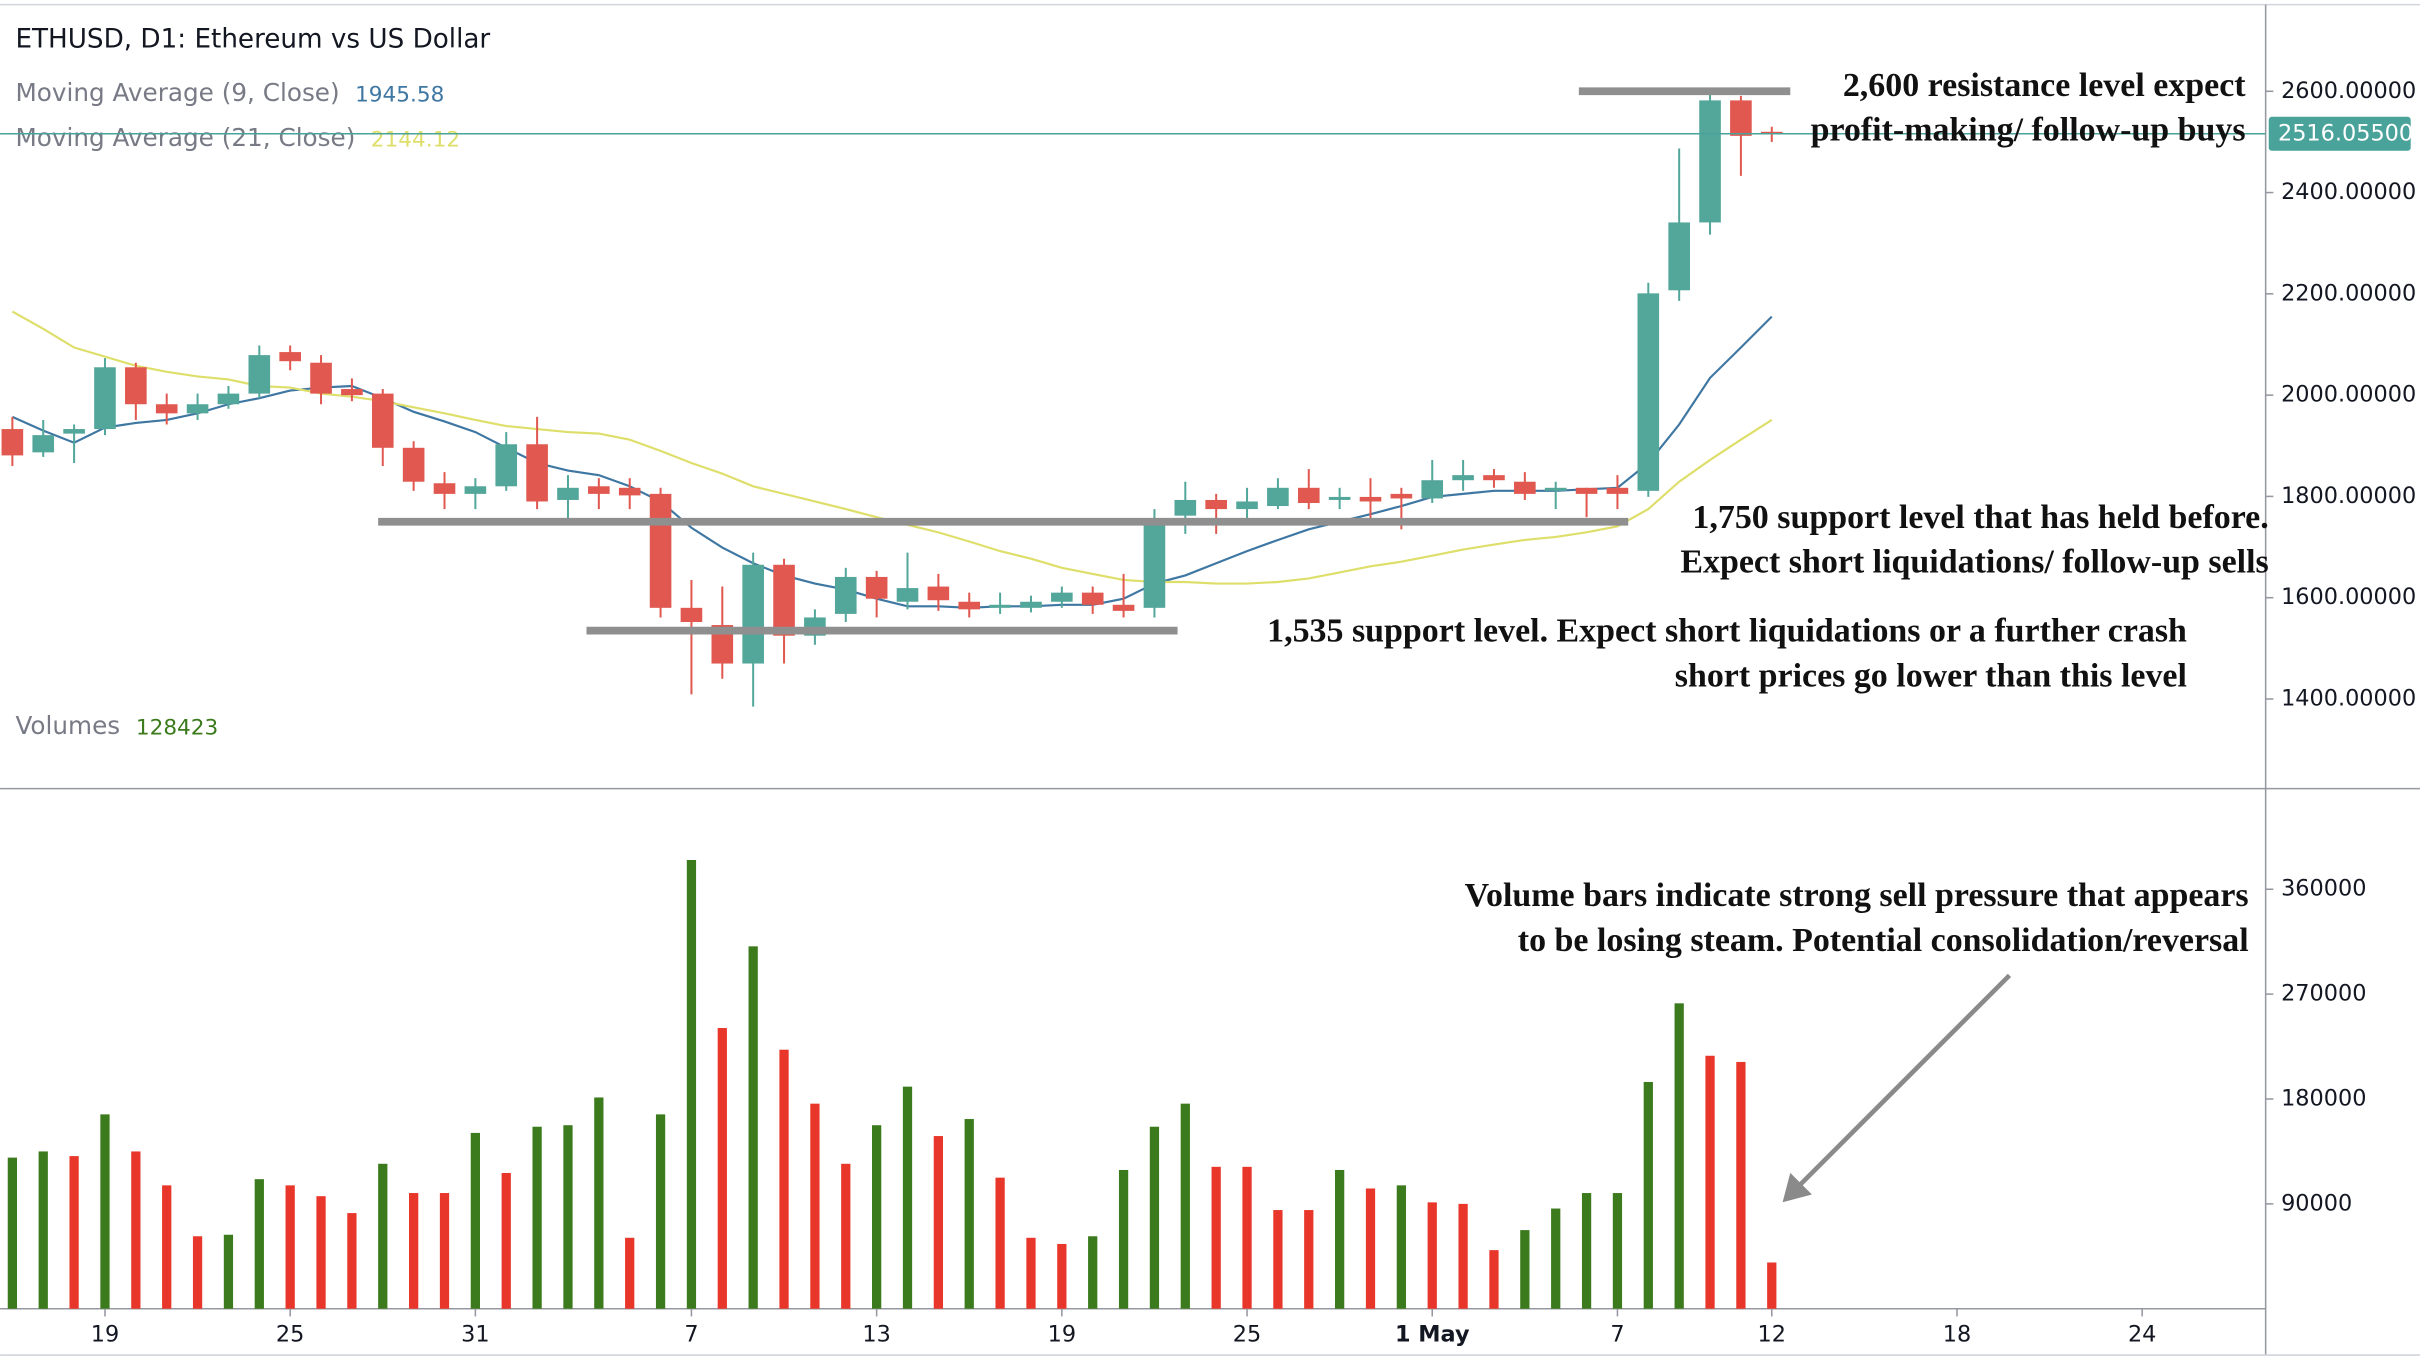 The width and height of the screenshot is (2420, 1364). I want to click on legend-value: 1945.58, so click(399, 95).